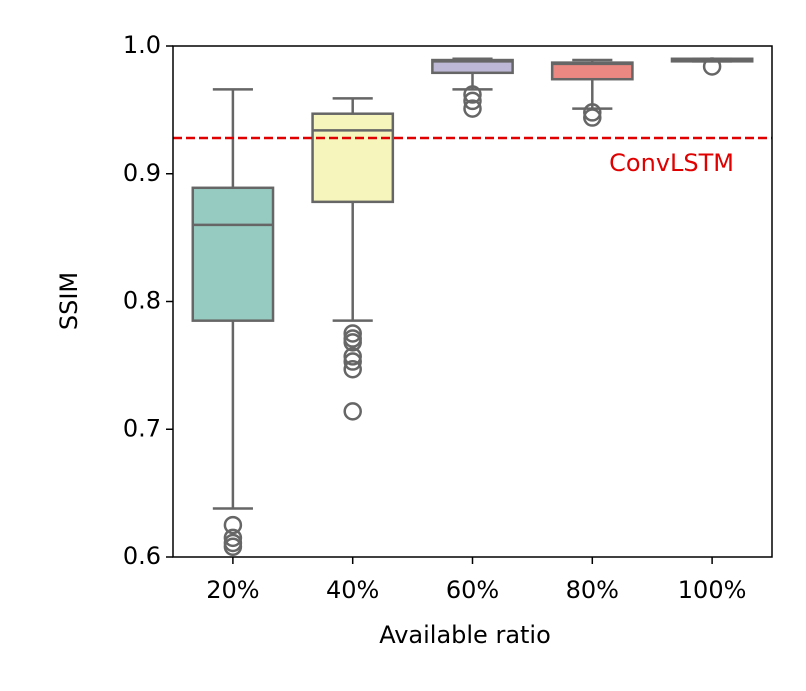  Describe the element at coordinates (142, 556) in the screenshot. I see `y-tick-label: 0.6` at that location.